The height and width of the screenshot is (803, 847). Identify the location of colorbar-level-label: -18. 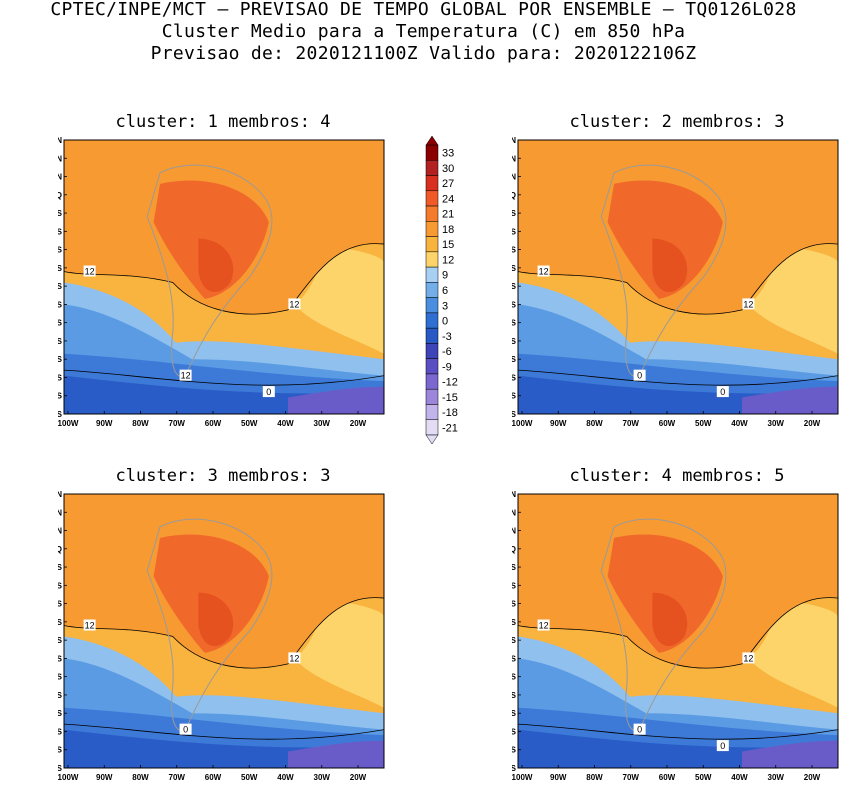
(450, 413).